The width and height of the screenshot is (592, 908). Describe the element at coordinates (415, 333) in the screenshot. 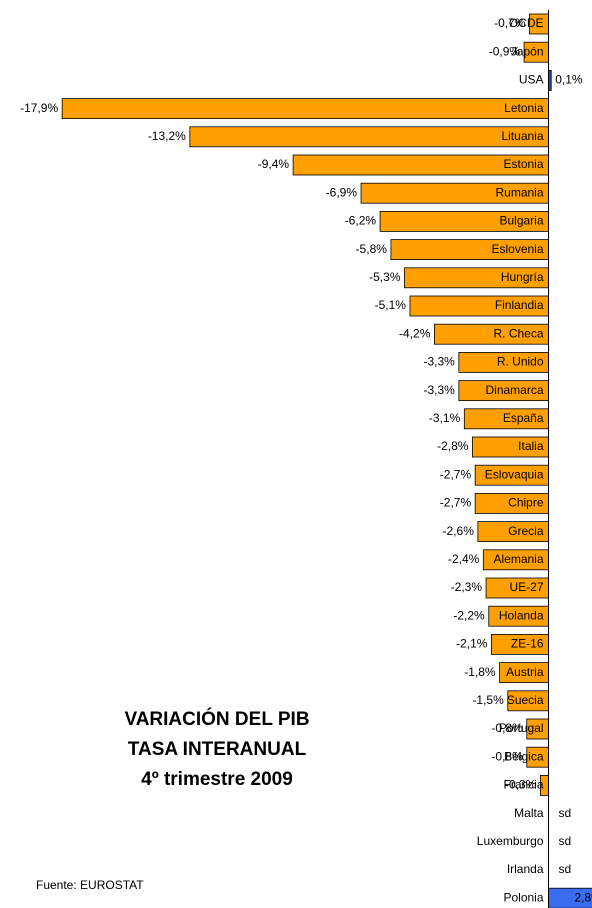

I see `value-label: -4,2%` at that location.